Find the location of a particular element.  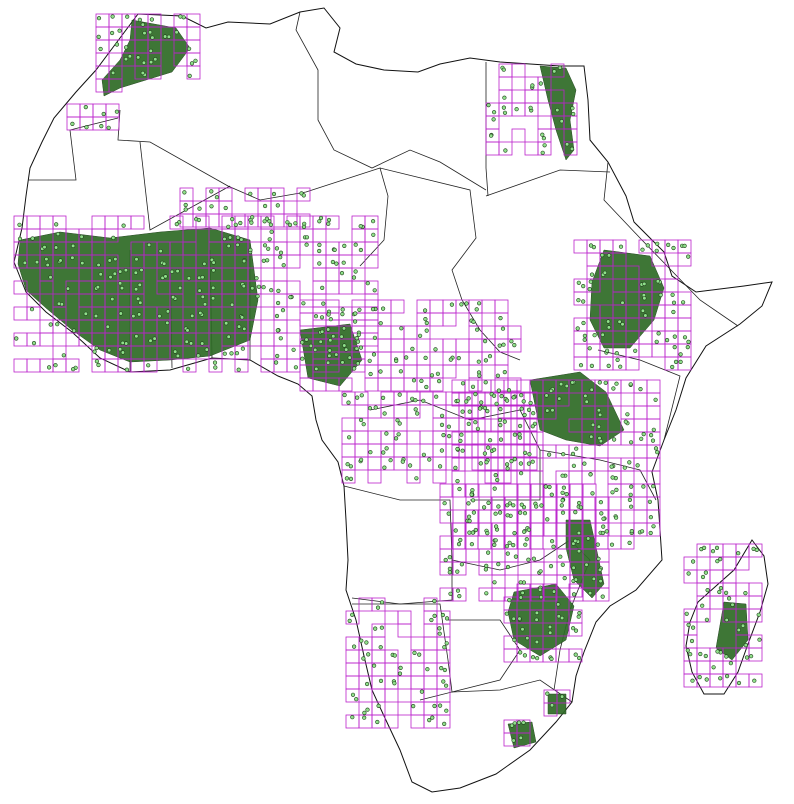

border-egypt-west is located at coordinates (487, 129).